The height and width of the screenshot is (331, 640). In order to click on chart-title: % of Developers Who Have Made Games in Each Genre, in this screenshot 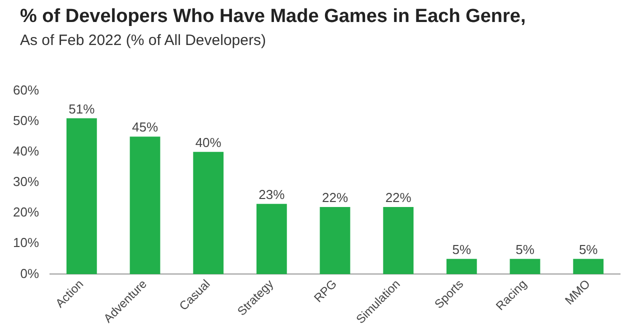, I will do `click(273, 17)`.